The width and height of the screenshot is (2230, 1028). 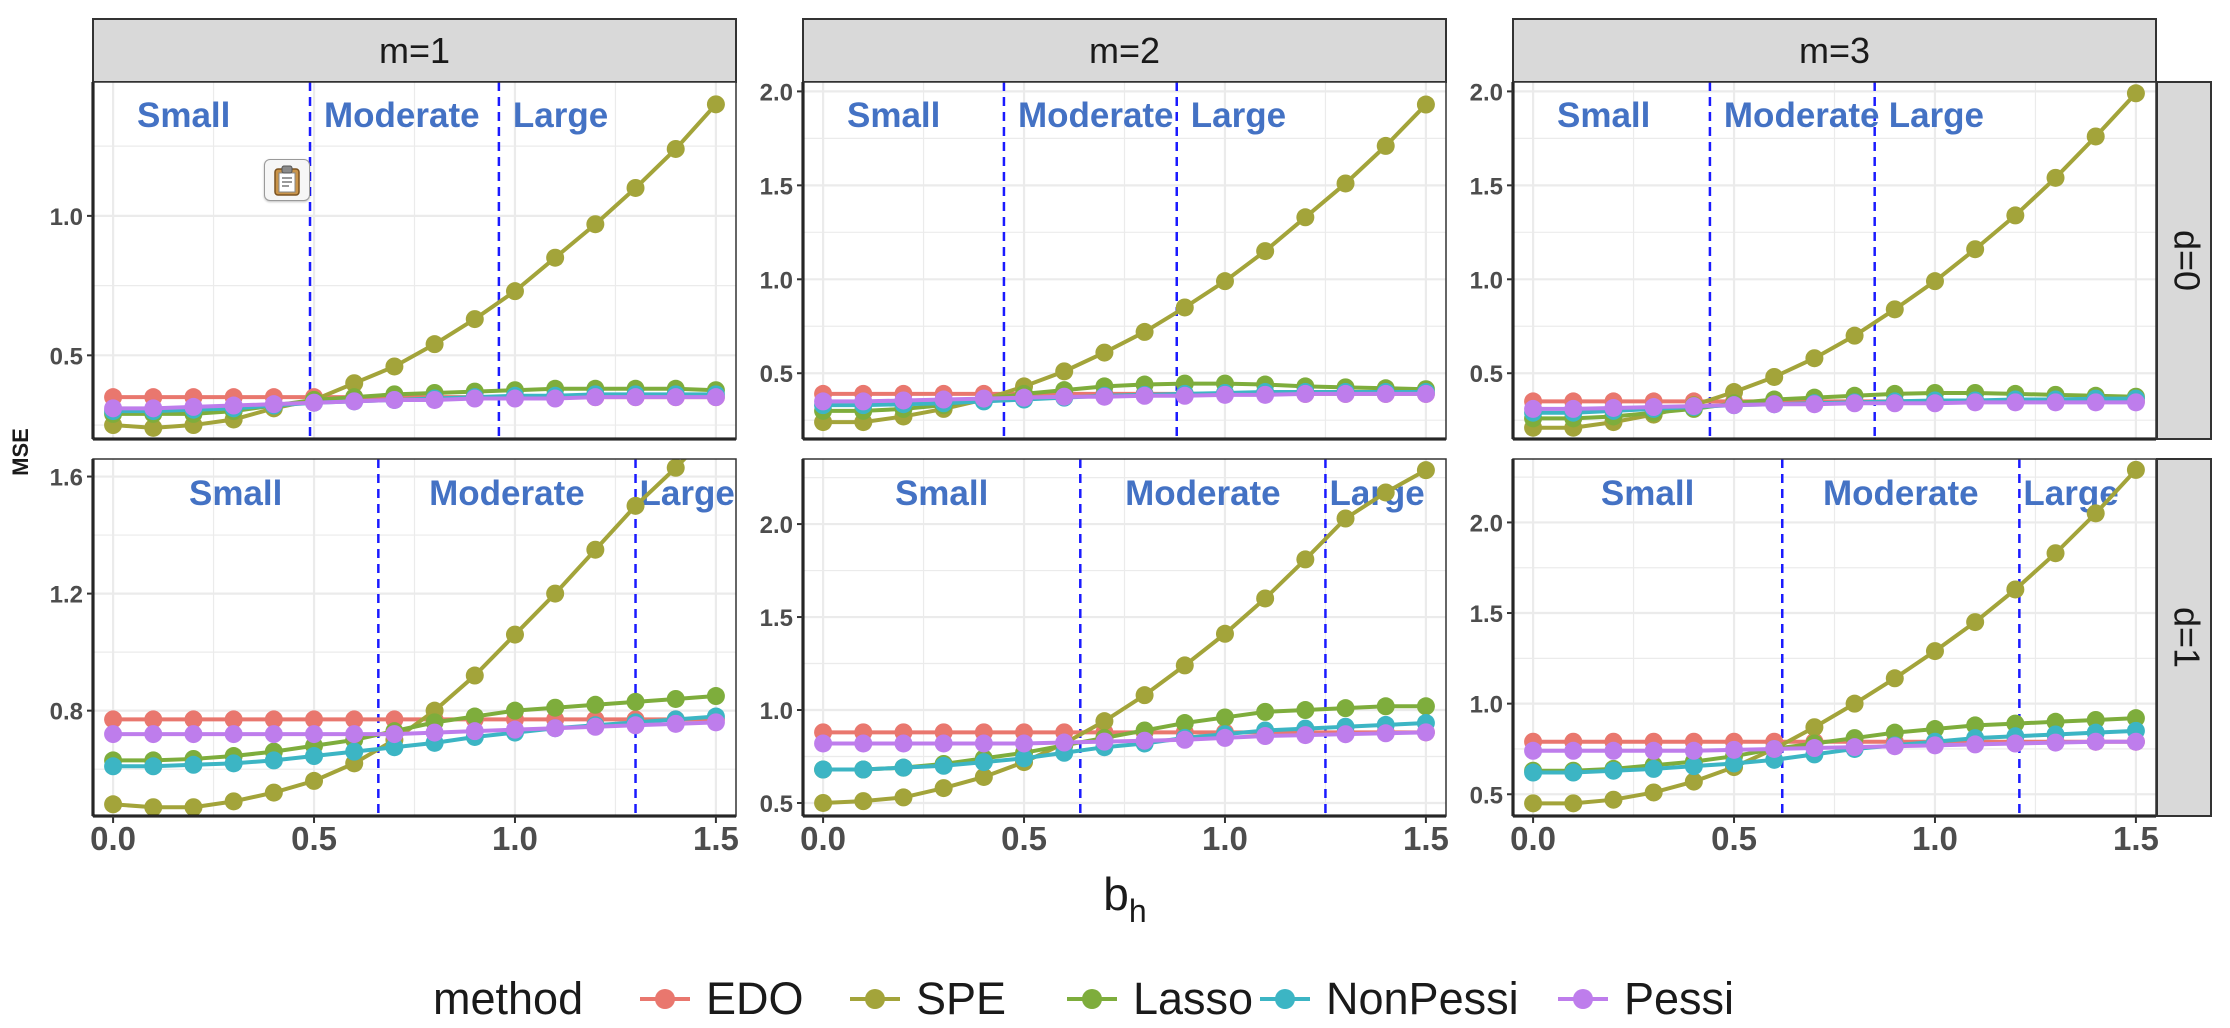 I want to click on y-tick-label: 1.2, so click(x=66, y=595).